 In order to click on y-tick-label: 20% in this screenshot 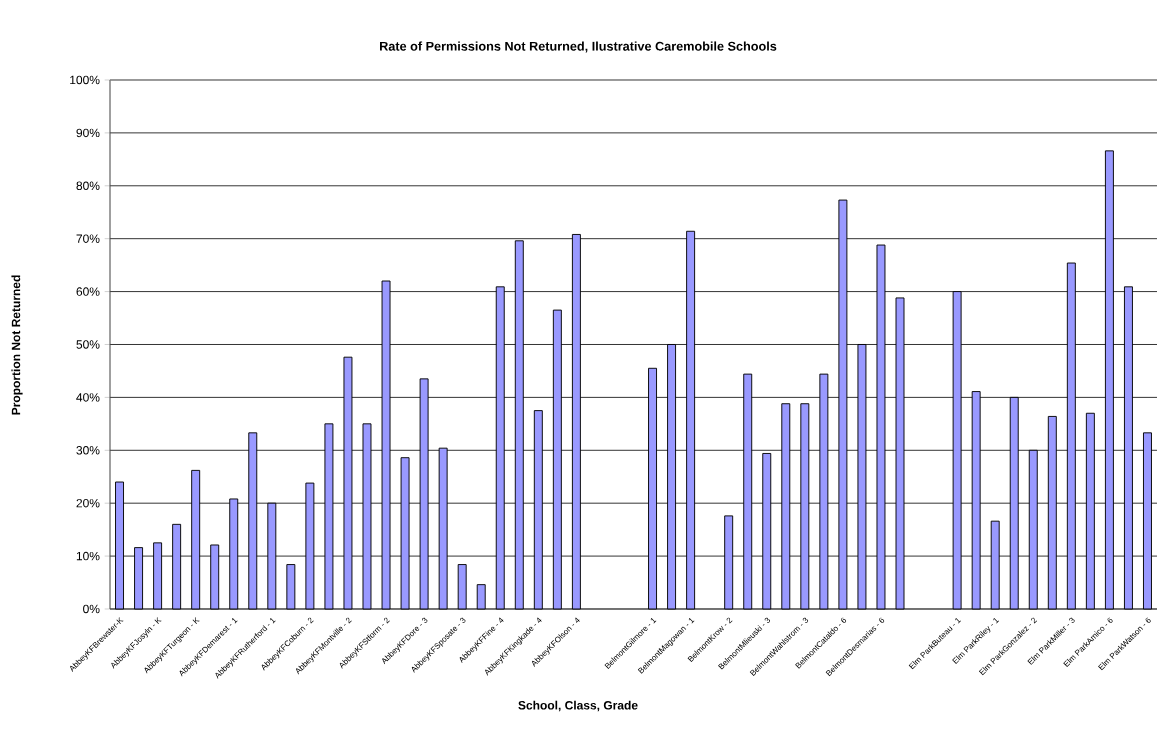, I will do `click(88, 503)`.